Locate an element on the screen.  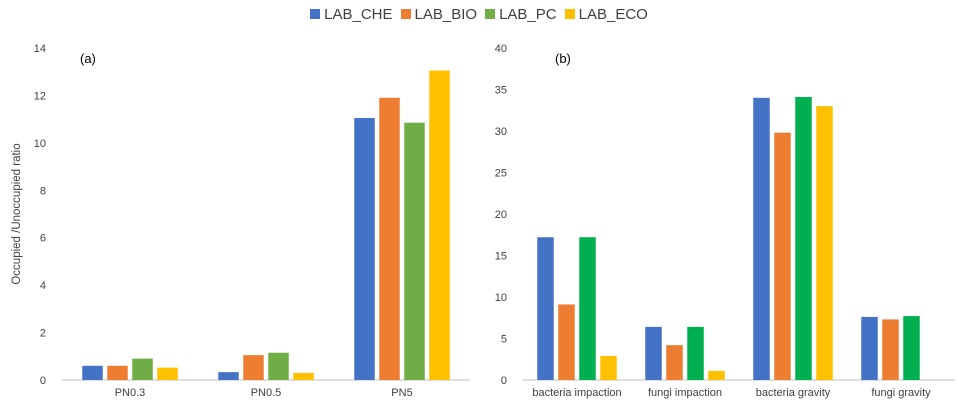
x-tick-label: fungi impaction is located at coordinates (685, 393).